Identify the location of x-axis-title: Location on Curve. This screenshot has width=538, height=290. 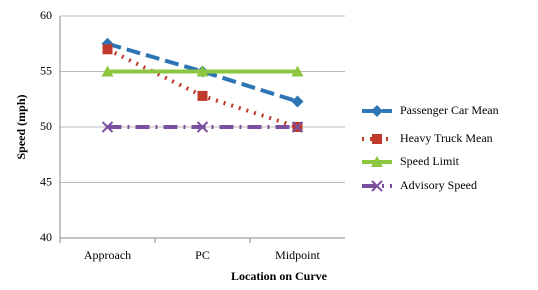
(279, 276).